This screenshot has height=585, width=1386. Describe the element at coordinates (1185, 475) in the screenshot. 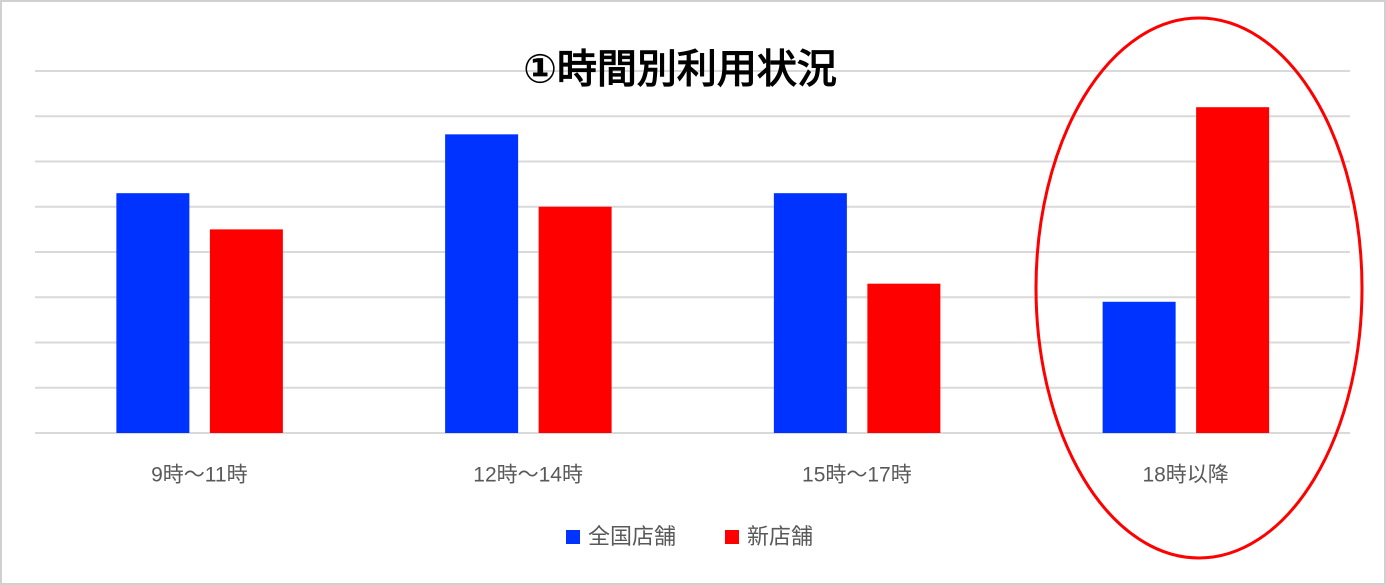

I see `x-tick-label: 18時以降` at that location.